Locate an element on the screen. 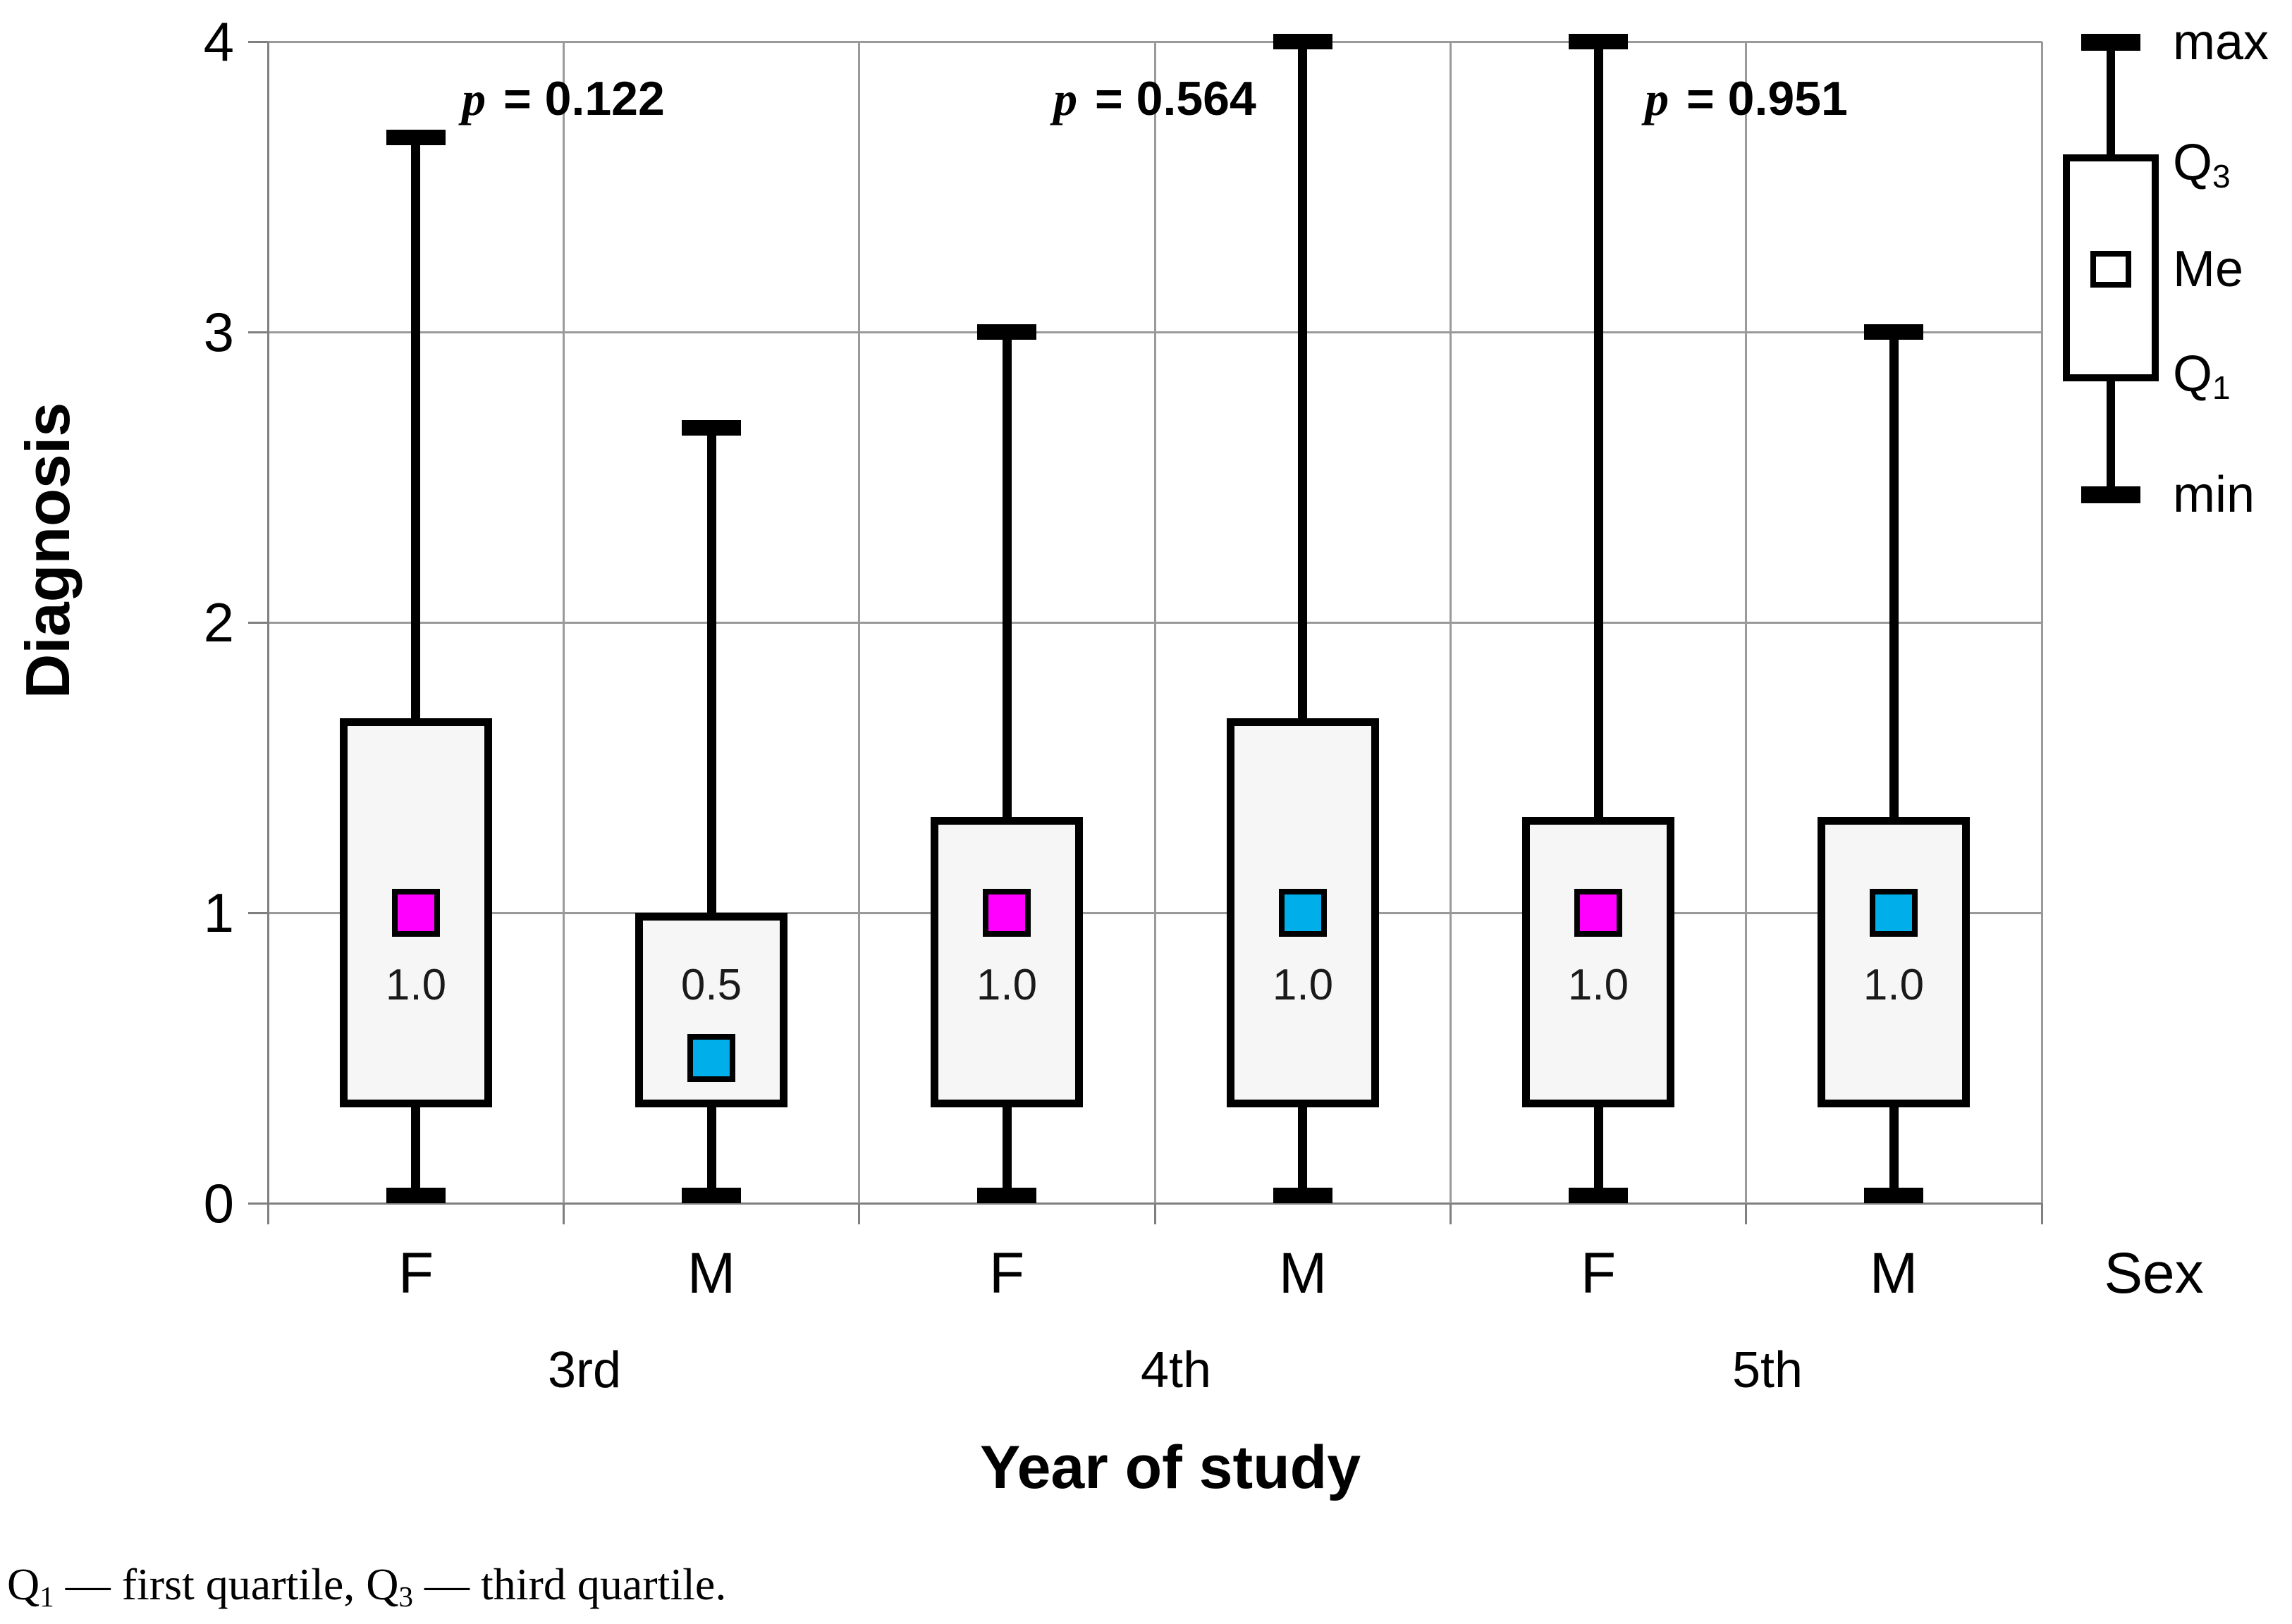  y-tick-label: 4 is located at coordinates (219, 42).